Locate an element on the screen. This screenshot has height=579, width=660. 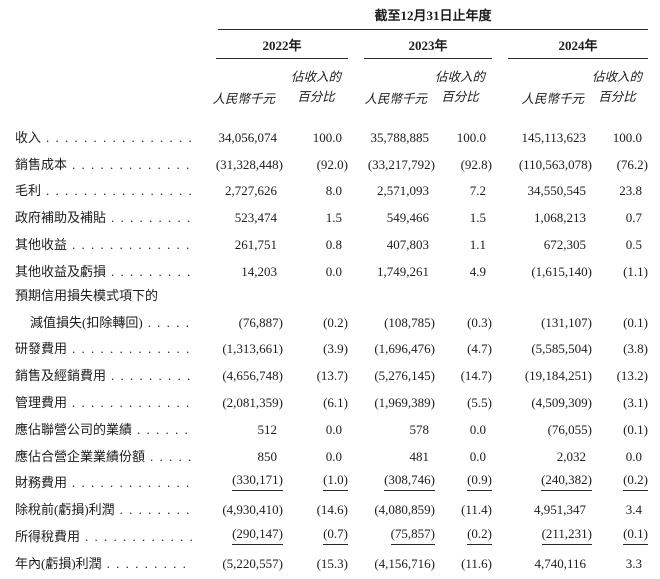
cell-value: 672,305 is located at coordinates (564, 244).